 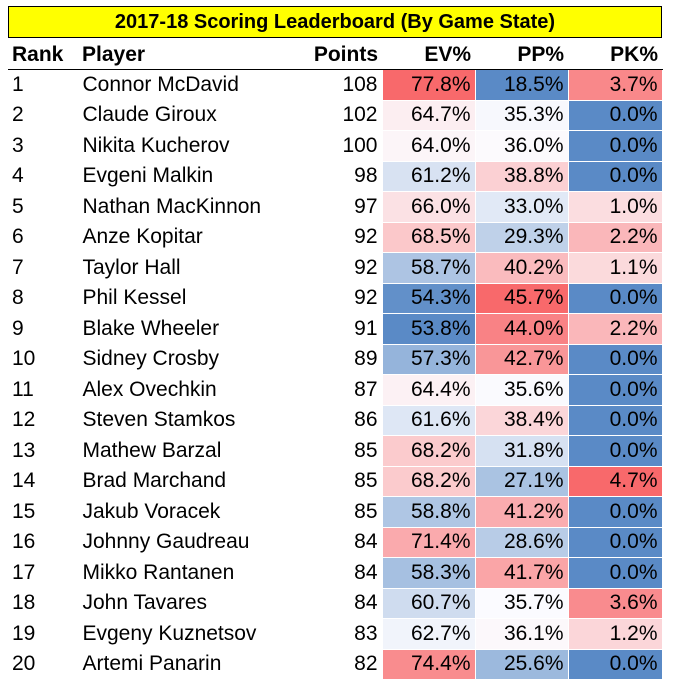 I want to click on table-row: 7 Taylor Hall 92 58.7% 40.2% 1.1%, so click(x=335, y=268).